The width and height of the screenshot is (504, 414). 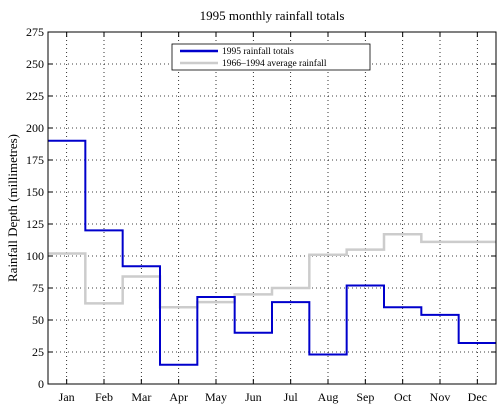 What do you see at coordinates (38, 288) in the screenshot?
I see `y-tick-label: 75` at bounding box center [38, 288].